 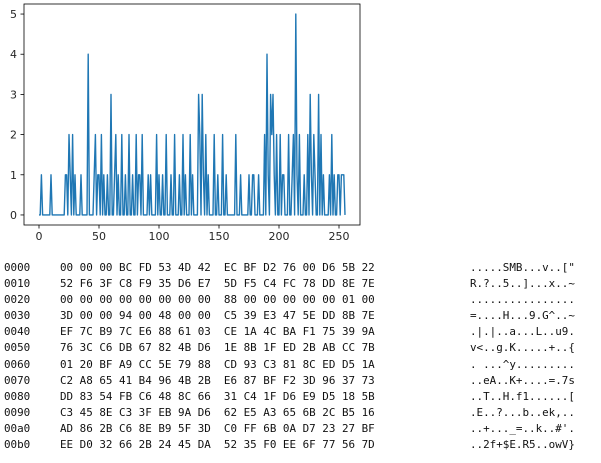 What do you see at coordinates (522, 445) in the screenshot?
I see `hex-ascii: ..2f+$E.R5..owV}` at bounding box center [522, 445].